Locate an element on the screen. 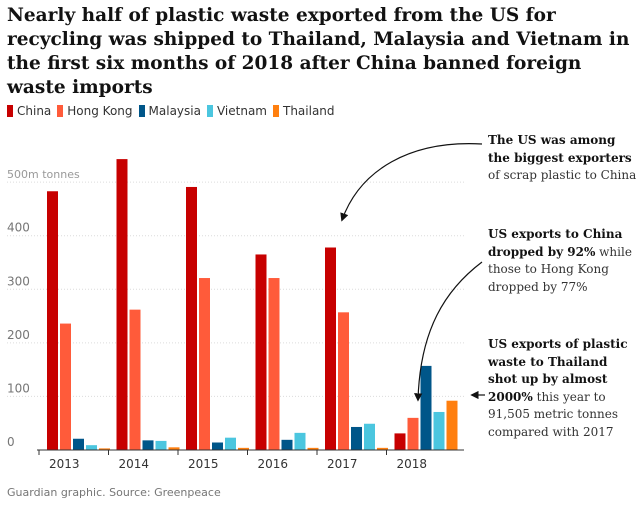 Image resolution: width=640 pixels, height=505 pixels. annotation-1-bold: The US was among the biggest exporters is located at coordinates (560, 149).